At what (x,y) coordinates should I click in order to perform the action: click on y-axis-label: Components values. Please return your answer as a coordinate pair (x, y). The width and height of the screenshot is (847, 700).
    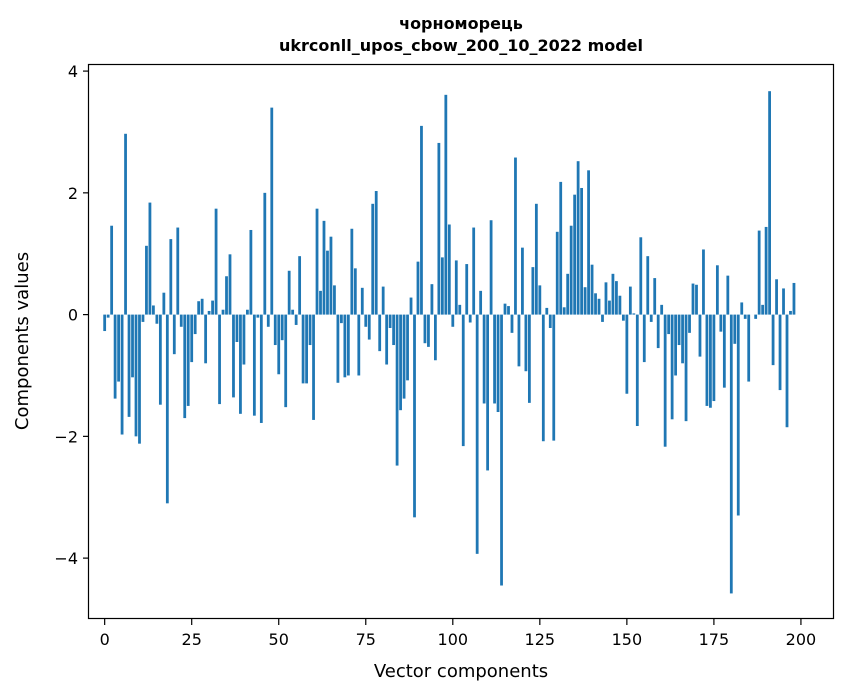
    Looking at the image, I should click on (22, 341).